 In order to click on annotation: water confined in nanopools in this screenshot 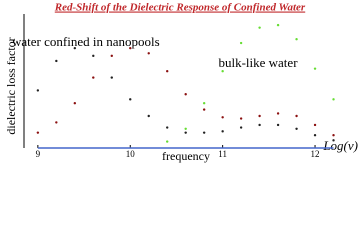, I will do `click(86, 41)`.